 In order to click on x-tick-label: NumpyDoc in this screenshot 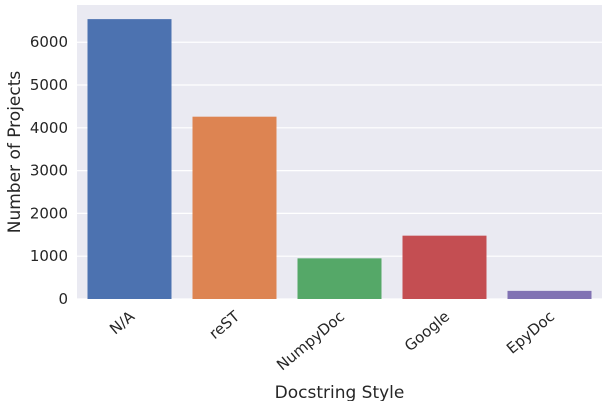, I will do `click(310, 340)`.